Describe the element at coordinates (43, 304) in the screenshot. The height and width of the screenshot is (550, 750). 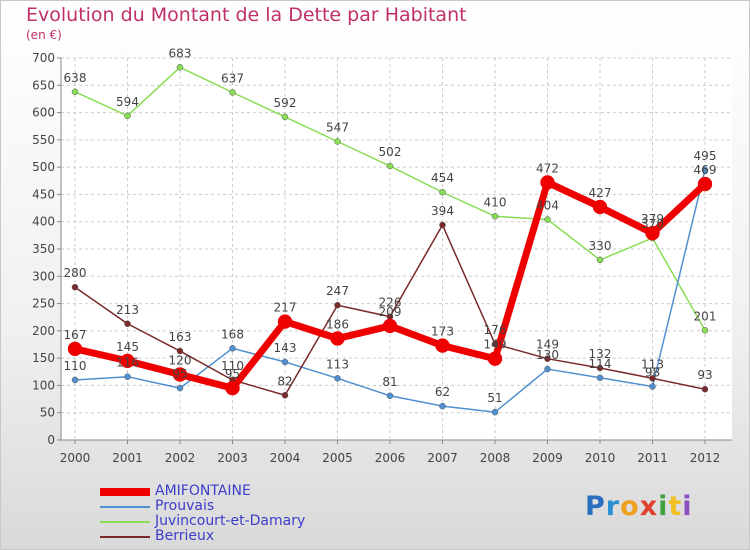
I see `y-tick-label: 250` at that location.